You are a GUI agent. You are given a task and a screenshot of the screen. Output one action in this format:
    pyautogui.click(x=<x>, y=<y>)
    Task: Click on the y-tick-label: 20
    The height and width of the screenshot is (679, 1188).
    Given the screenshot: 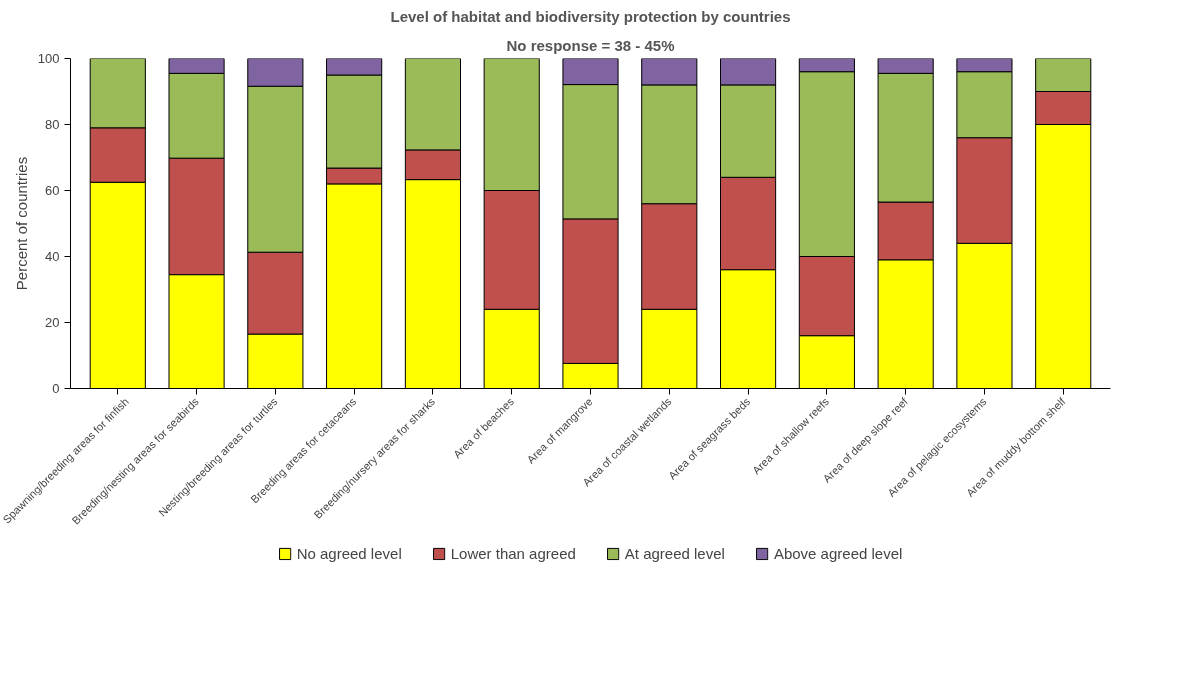 What is the action you would take?
    pyautogui.click(x=52, y=322)
    